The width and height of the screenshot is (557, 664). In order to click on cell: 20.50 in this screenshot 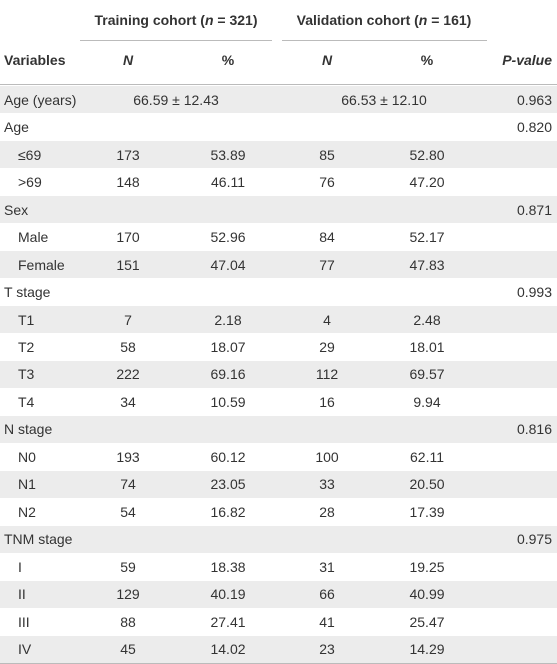, I will do `click(427, 484)`.